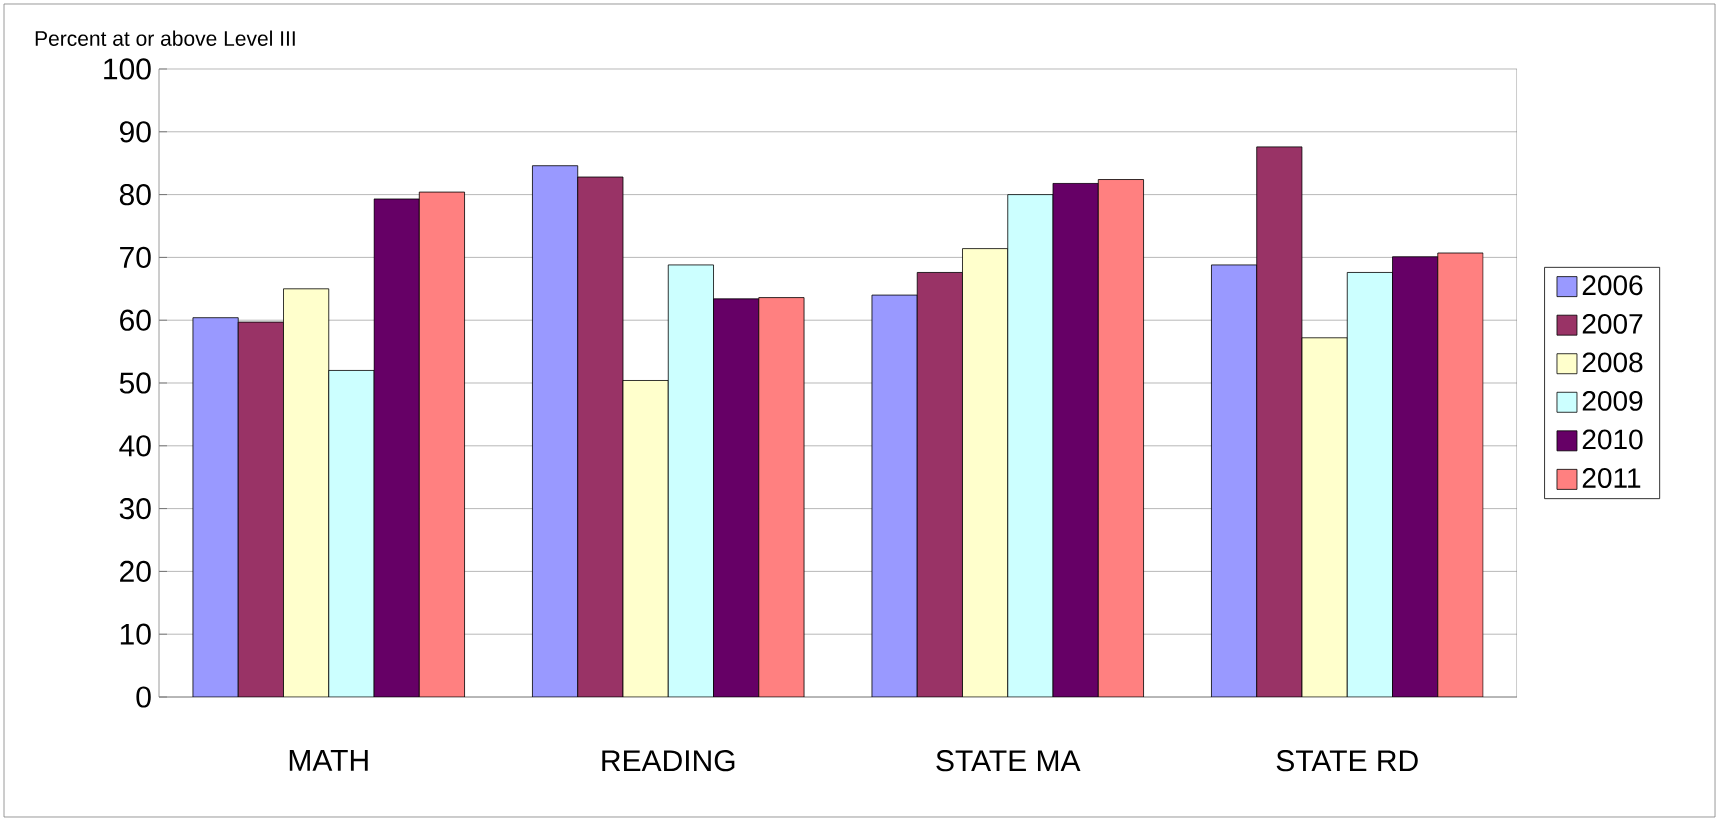 This screenshot has width=1719, height=821. I want to click on y-tick-label: 100, so click(127, 69).